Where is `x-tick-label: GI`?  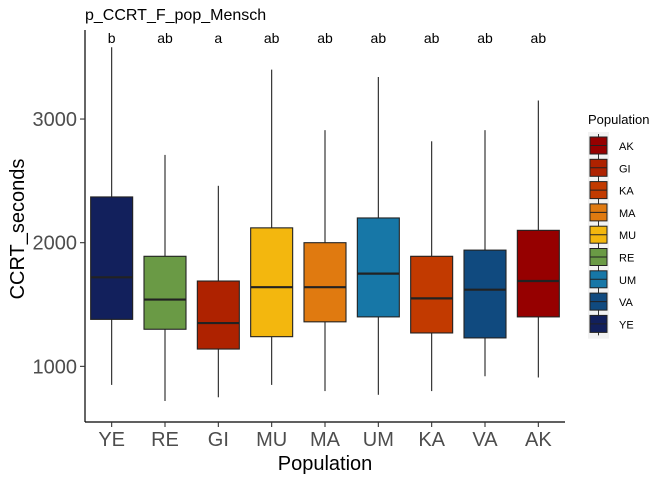 x-tick-label: GI is located at coordinates (218, 440).